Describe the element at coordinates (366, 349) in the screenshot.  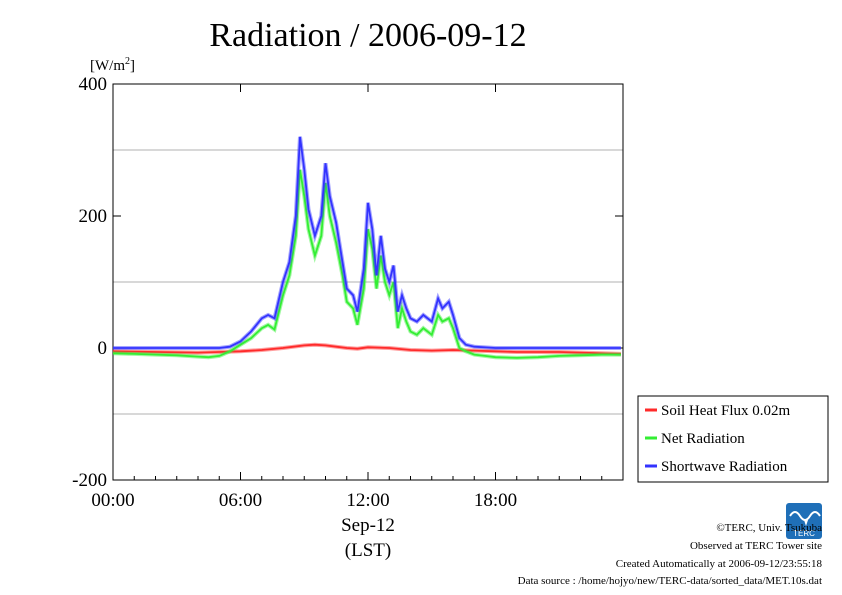
I see `series-line` at that location.